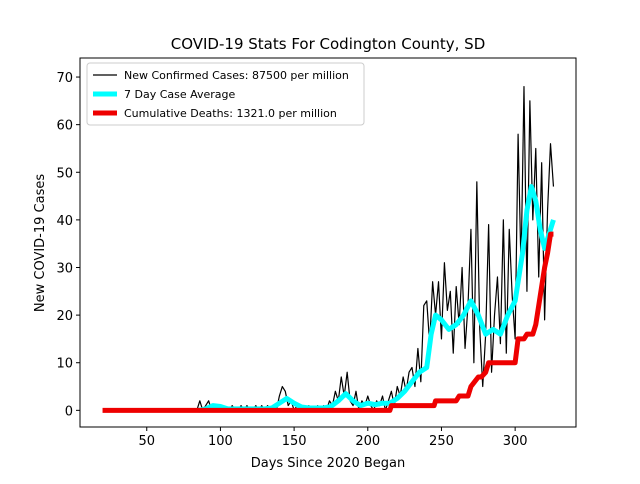 The height and width of the screenshot is (484, 640). Describe the element at coordinates (64, 316) in the screenshot. I see `y-tick-label: 20` at that location.